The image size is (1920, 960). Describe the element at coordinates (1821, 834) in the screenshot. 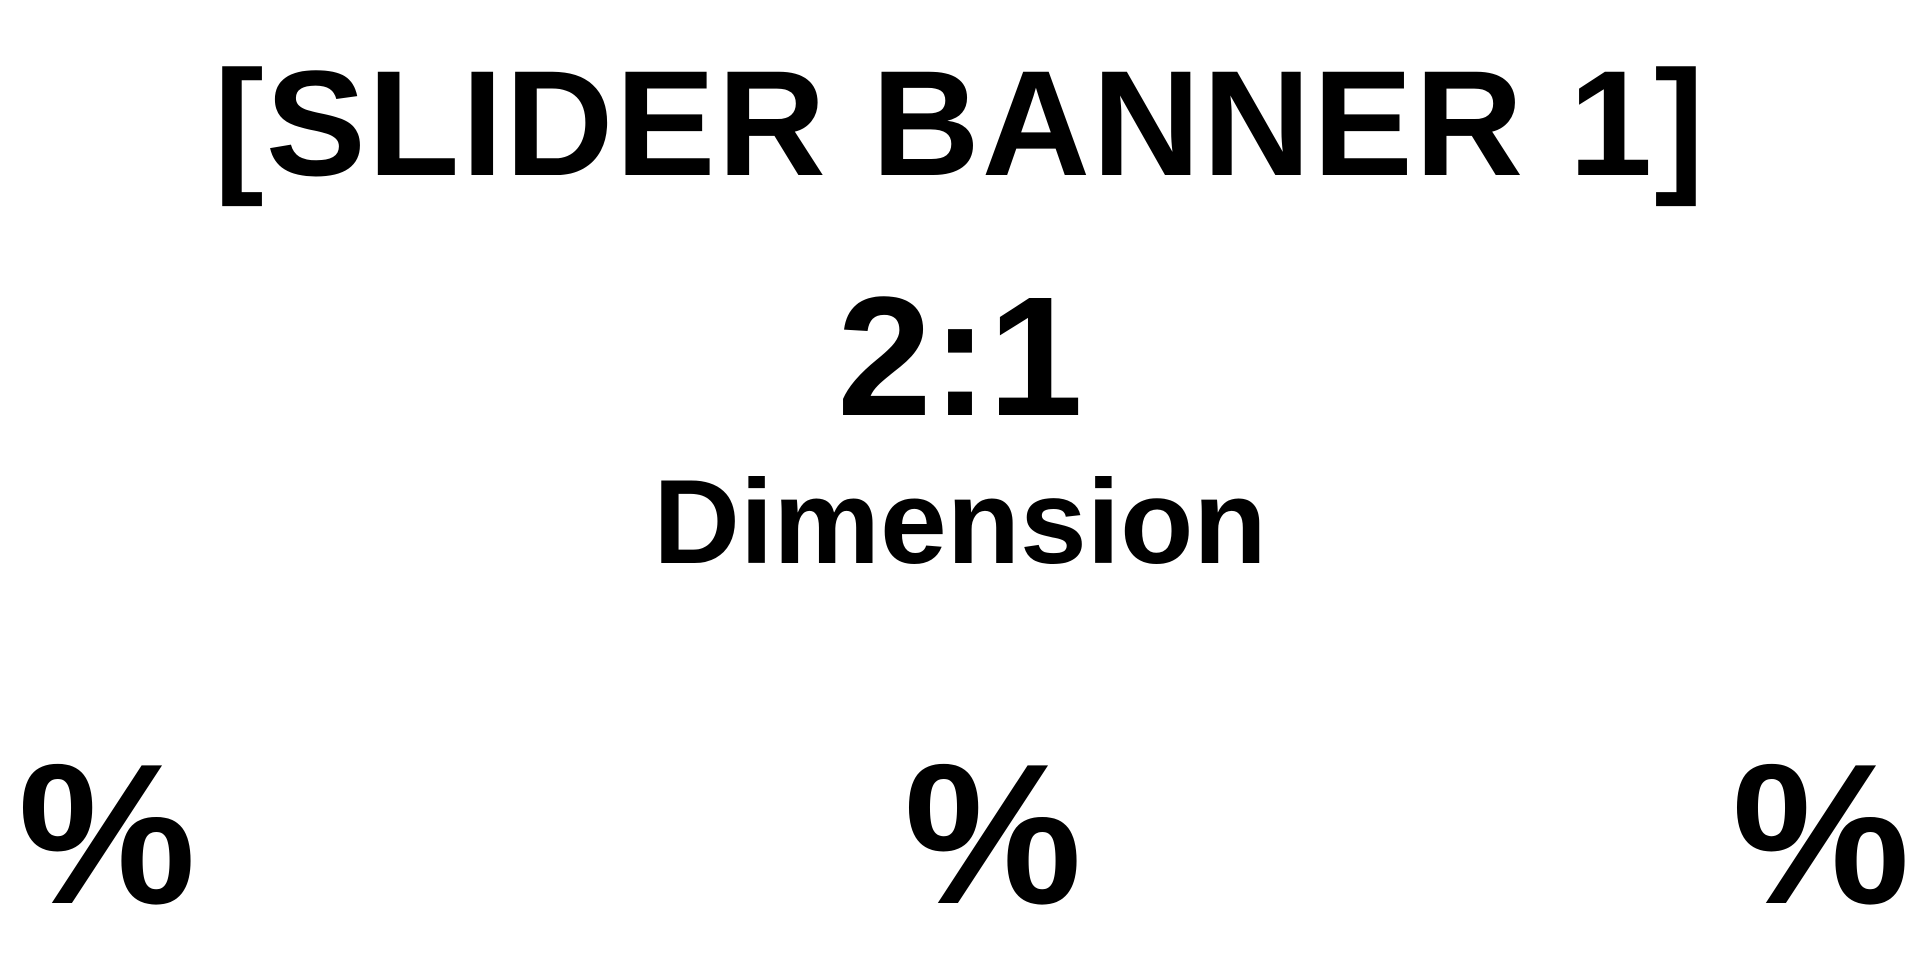

I see `percent-marker-right: %` at that location.